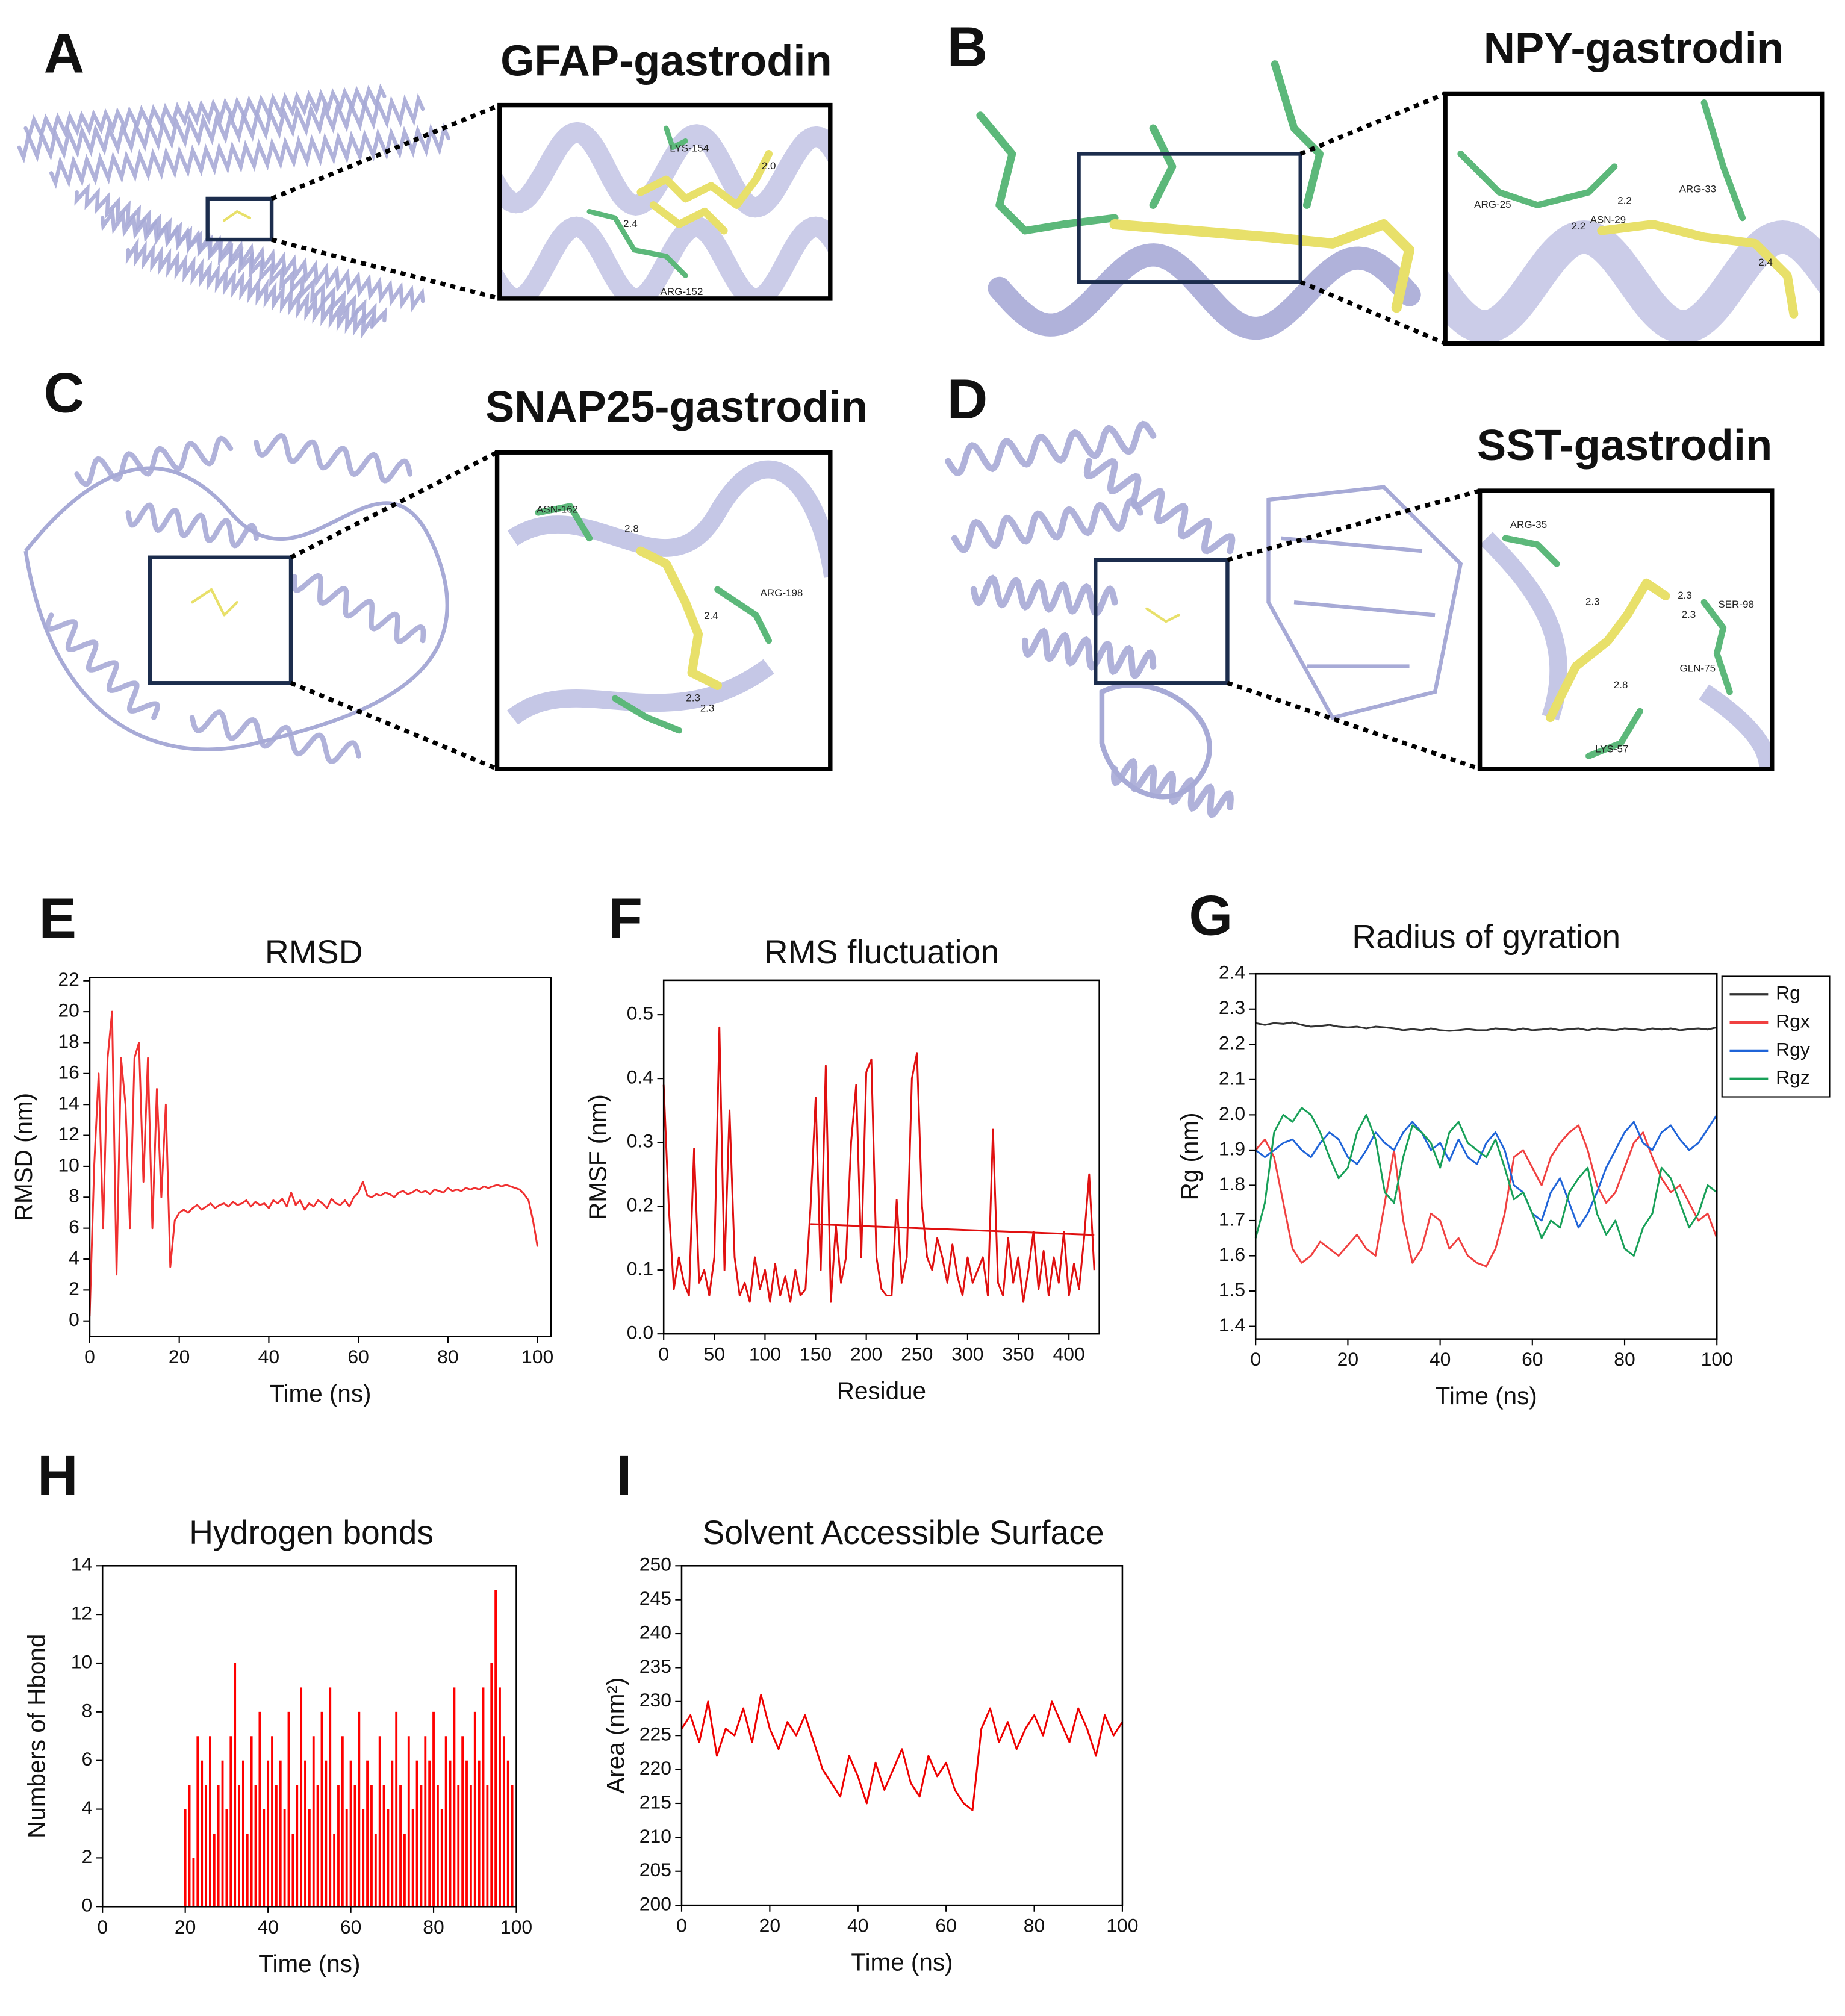  What do you see at coordinates (1486, 937) in the screenshot?
I see `chart-title: Radius of gyration` at bounding box center [1486, 937].